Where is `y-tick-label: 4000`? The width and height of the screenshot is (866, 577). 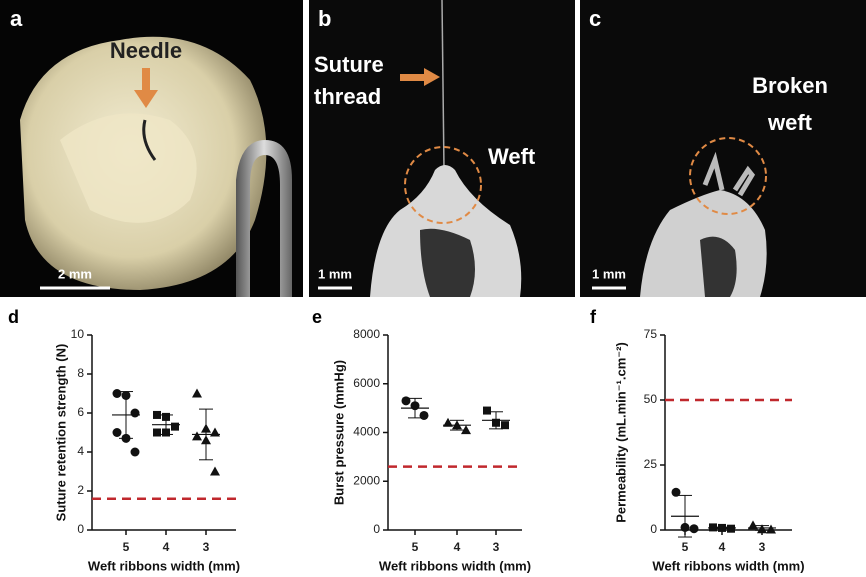 y-tick-label: 4000 is located at coordinates (366, 432).